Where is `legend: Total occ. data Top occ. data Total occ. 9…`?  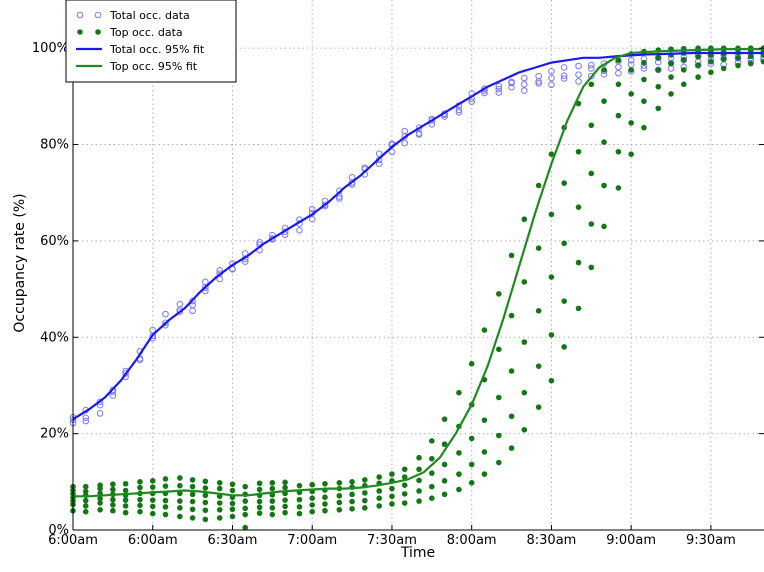
legend: Total occ. data Top occ. data Total occ. 9… is located at coordinates (151, 41).